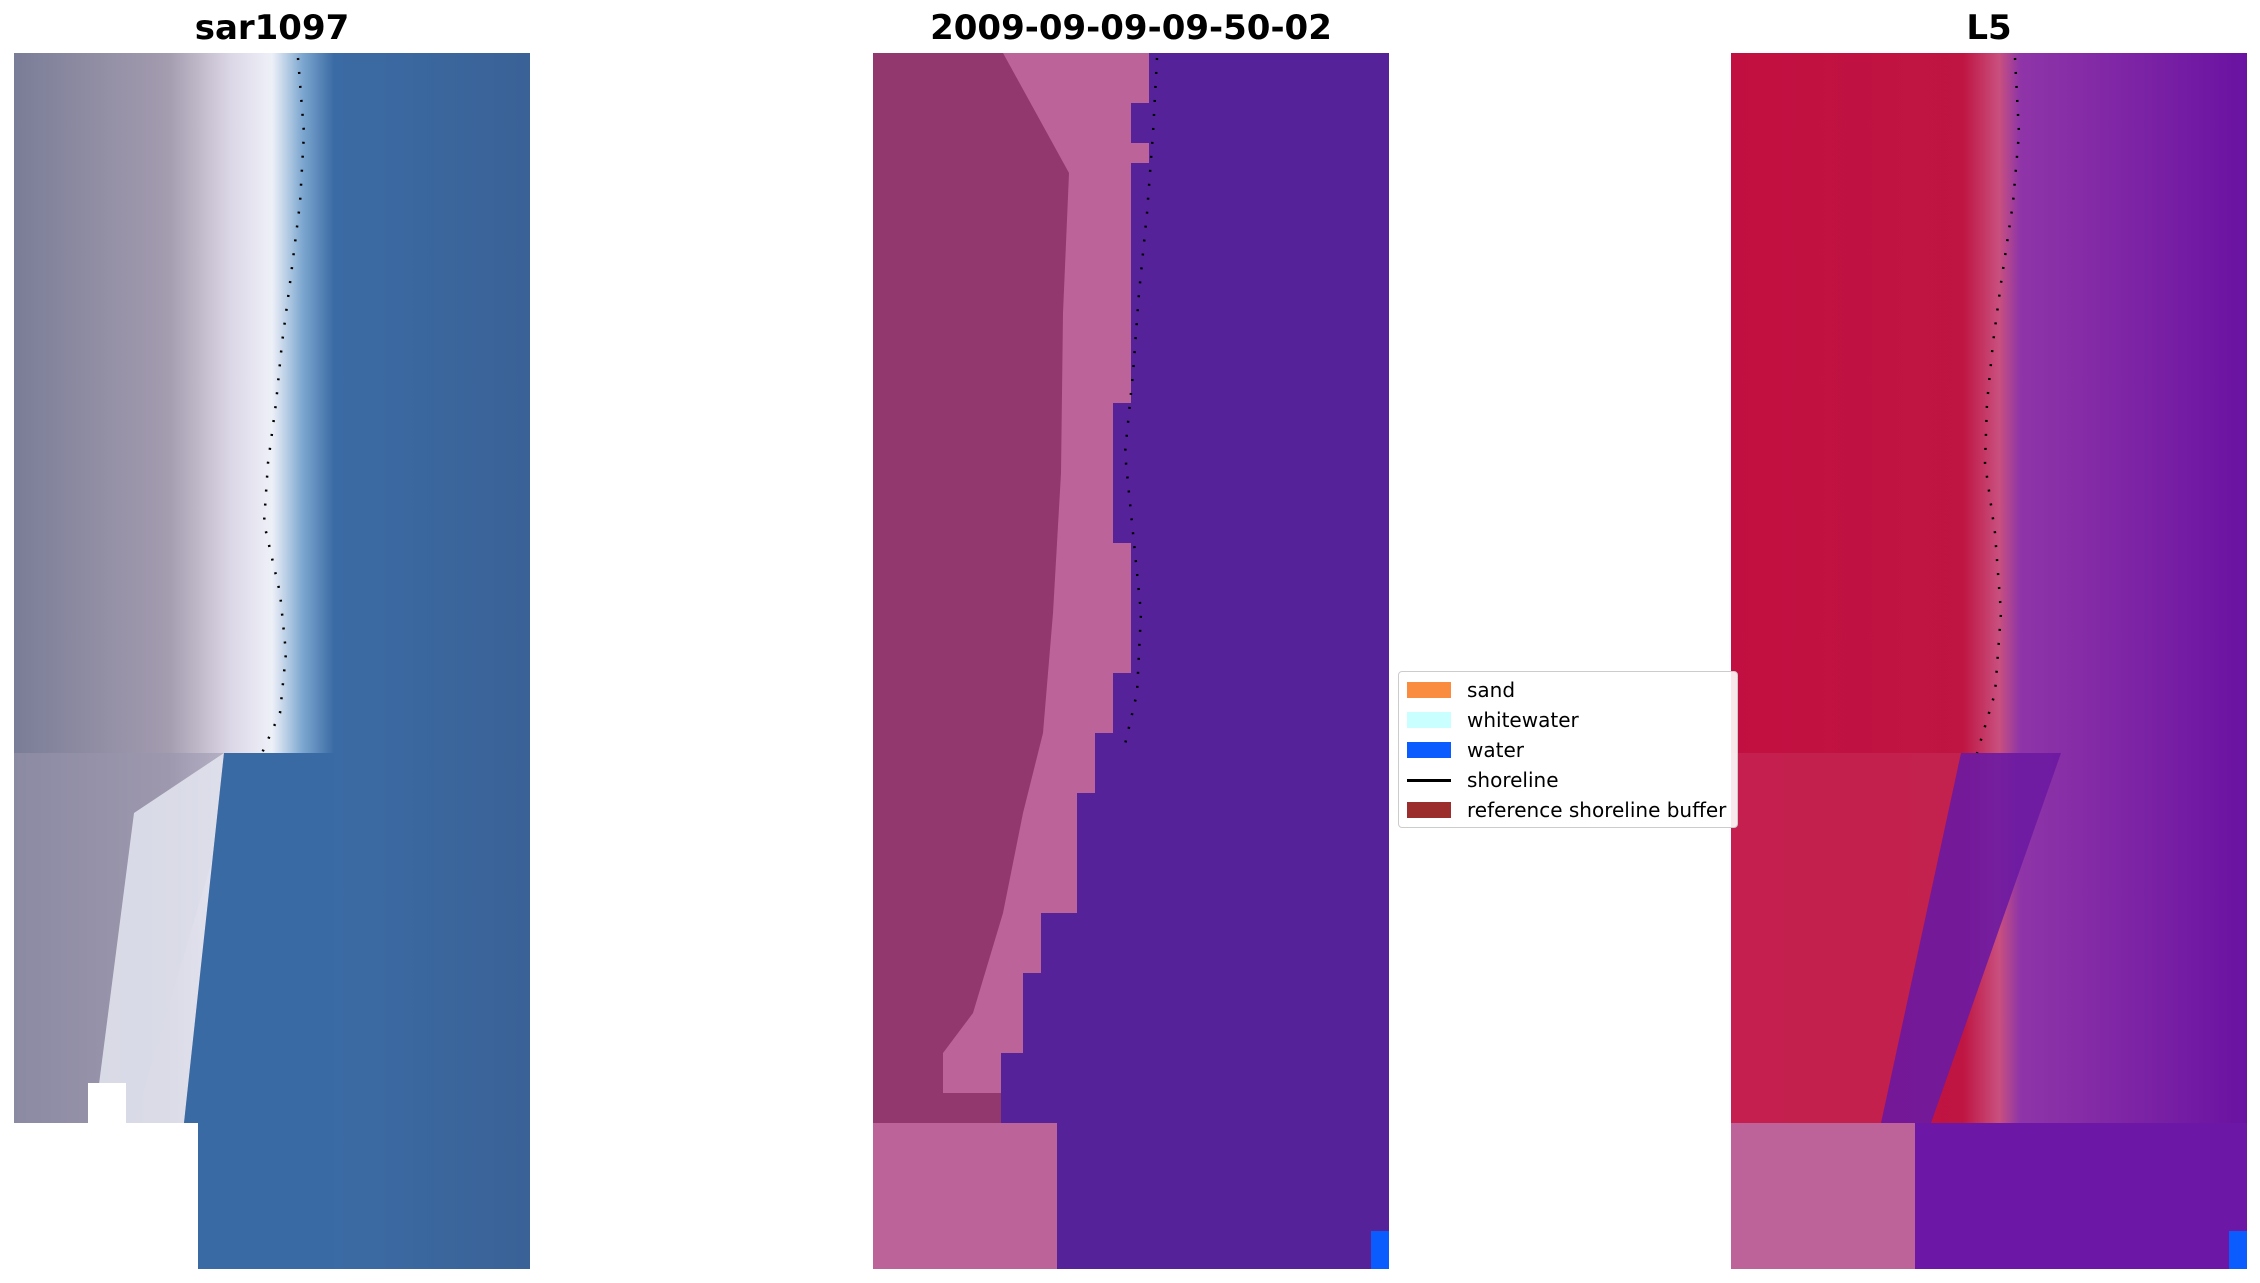 The height and width of the screenshot is (1283, 2260). Describe the element at coordinates (1429, 750) in the screenshot. I see `water-swatch` at that location.